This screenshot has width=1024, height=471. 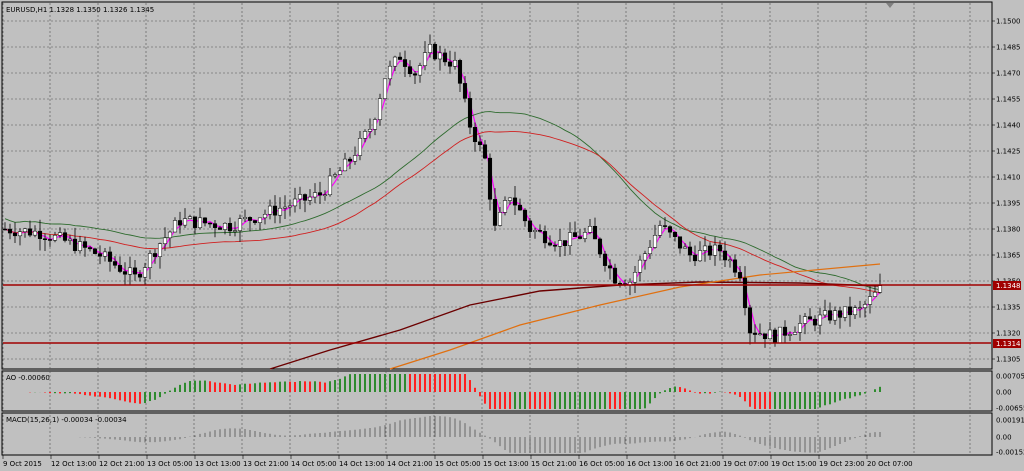 I want to click on support-price-box, so click(x=1007, y=343).